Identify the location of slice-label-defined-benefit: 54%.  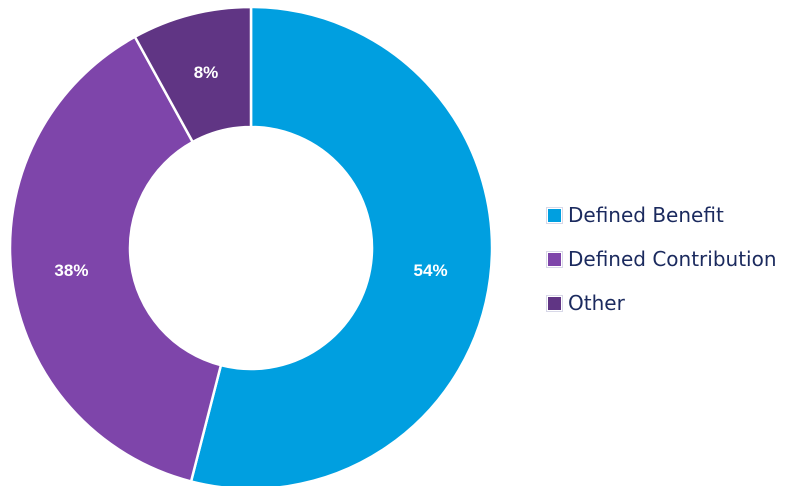
(431, 270).